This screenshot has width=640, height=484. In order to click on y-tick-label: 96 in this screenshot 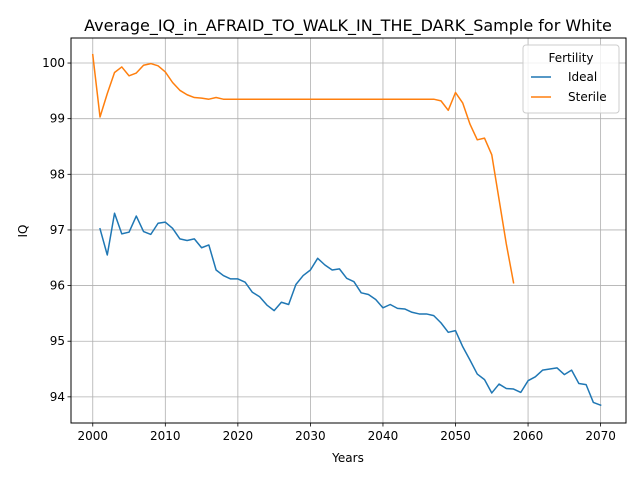, I will do `click(57, 286)`.